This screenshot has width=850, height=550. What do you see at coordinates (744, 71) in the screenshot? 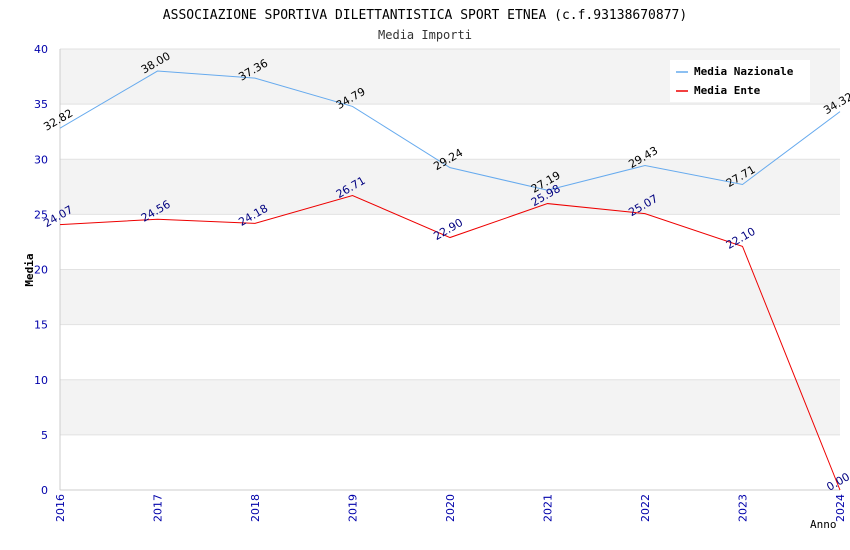
I see `legend-label-nazionale: Media Nazionale` at bounding box center [744, 71].